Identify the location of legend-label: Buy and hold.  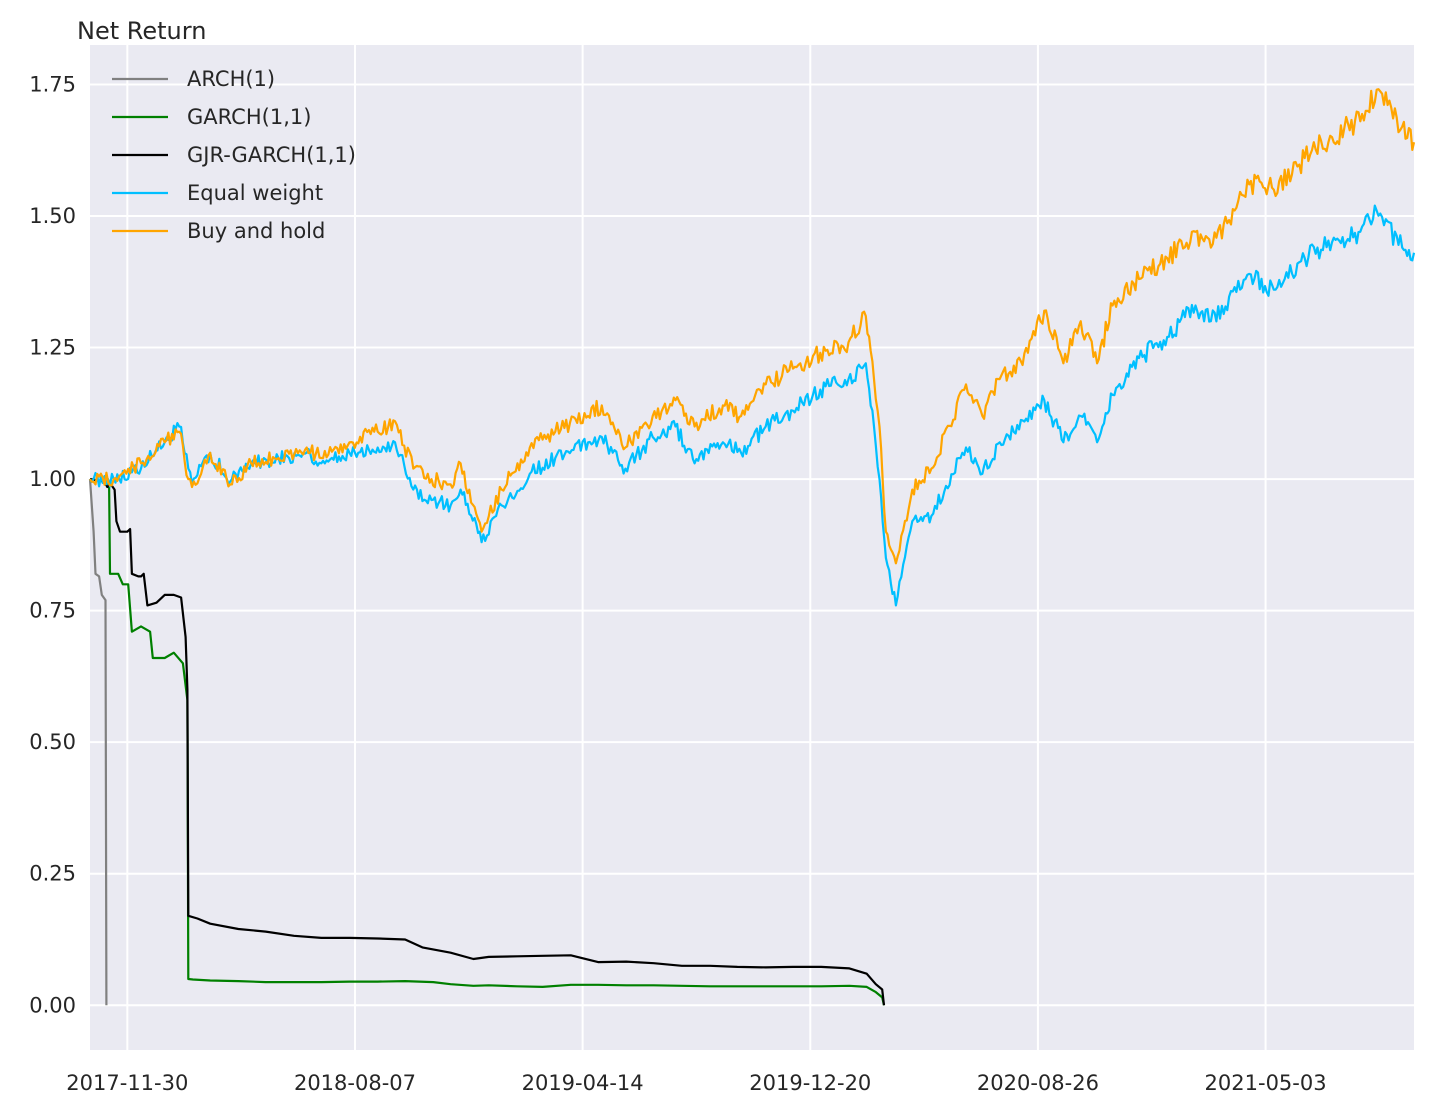
(256, 231).